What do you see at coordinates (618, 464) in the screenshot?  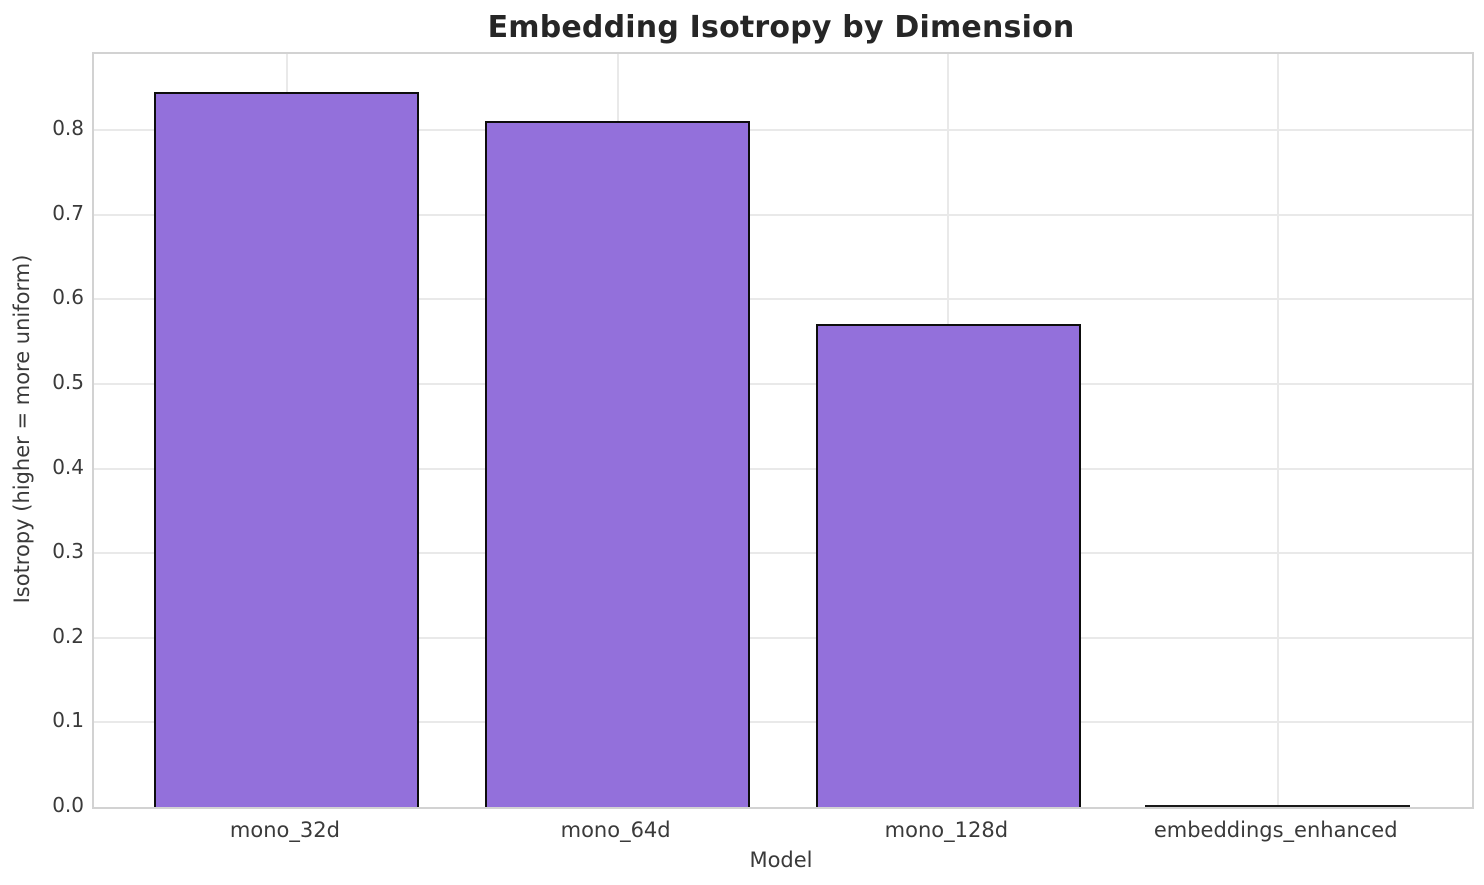 I see `bar-mono_64d` at bounding box center [618, 464].